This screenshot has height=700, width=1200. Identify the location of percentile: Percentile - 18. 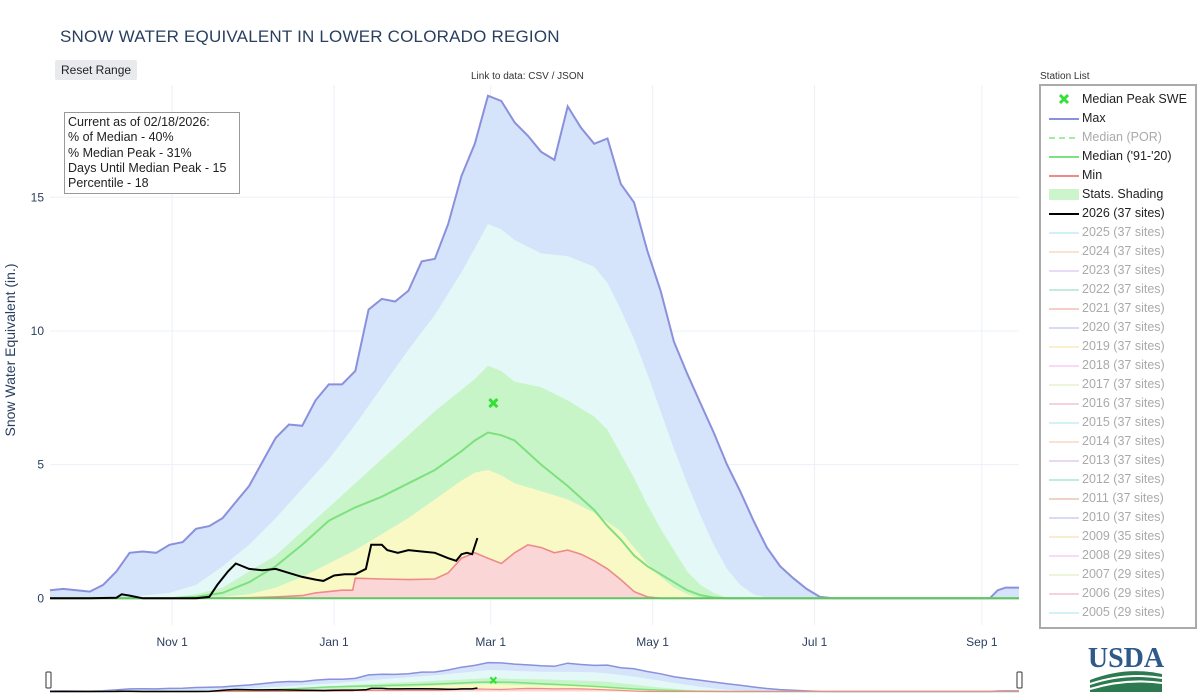
(108, 183).